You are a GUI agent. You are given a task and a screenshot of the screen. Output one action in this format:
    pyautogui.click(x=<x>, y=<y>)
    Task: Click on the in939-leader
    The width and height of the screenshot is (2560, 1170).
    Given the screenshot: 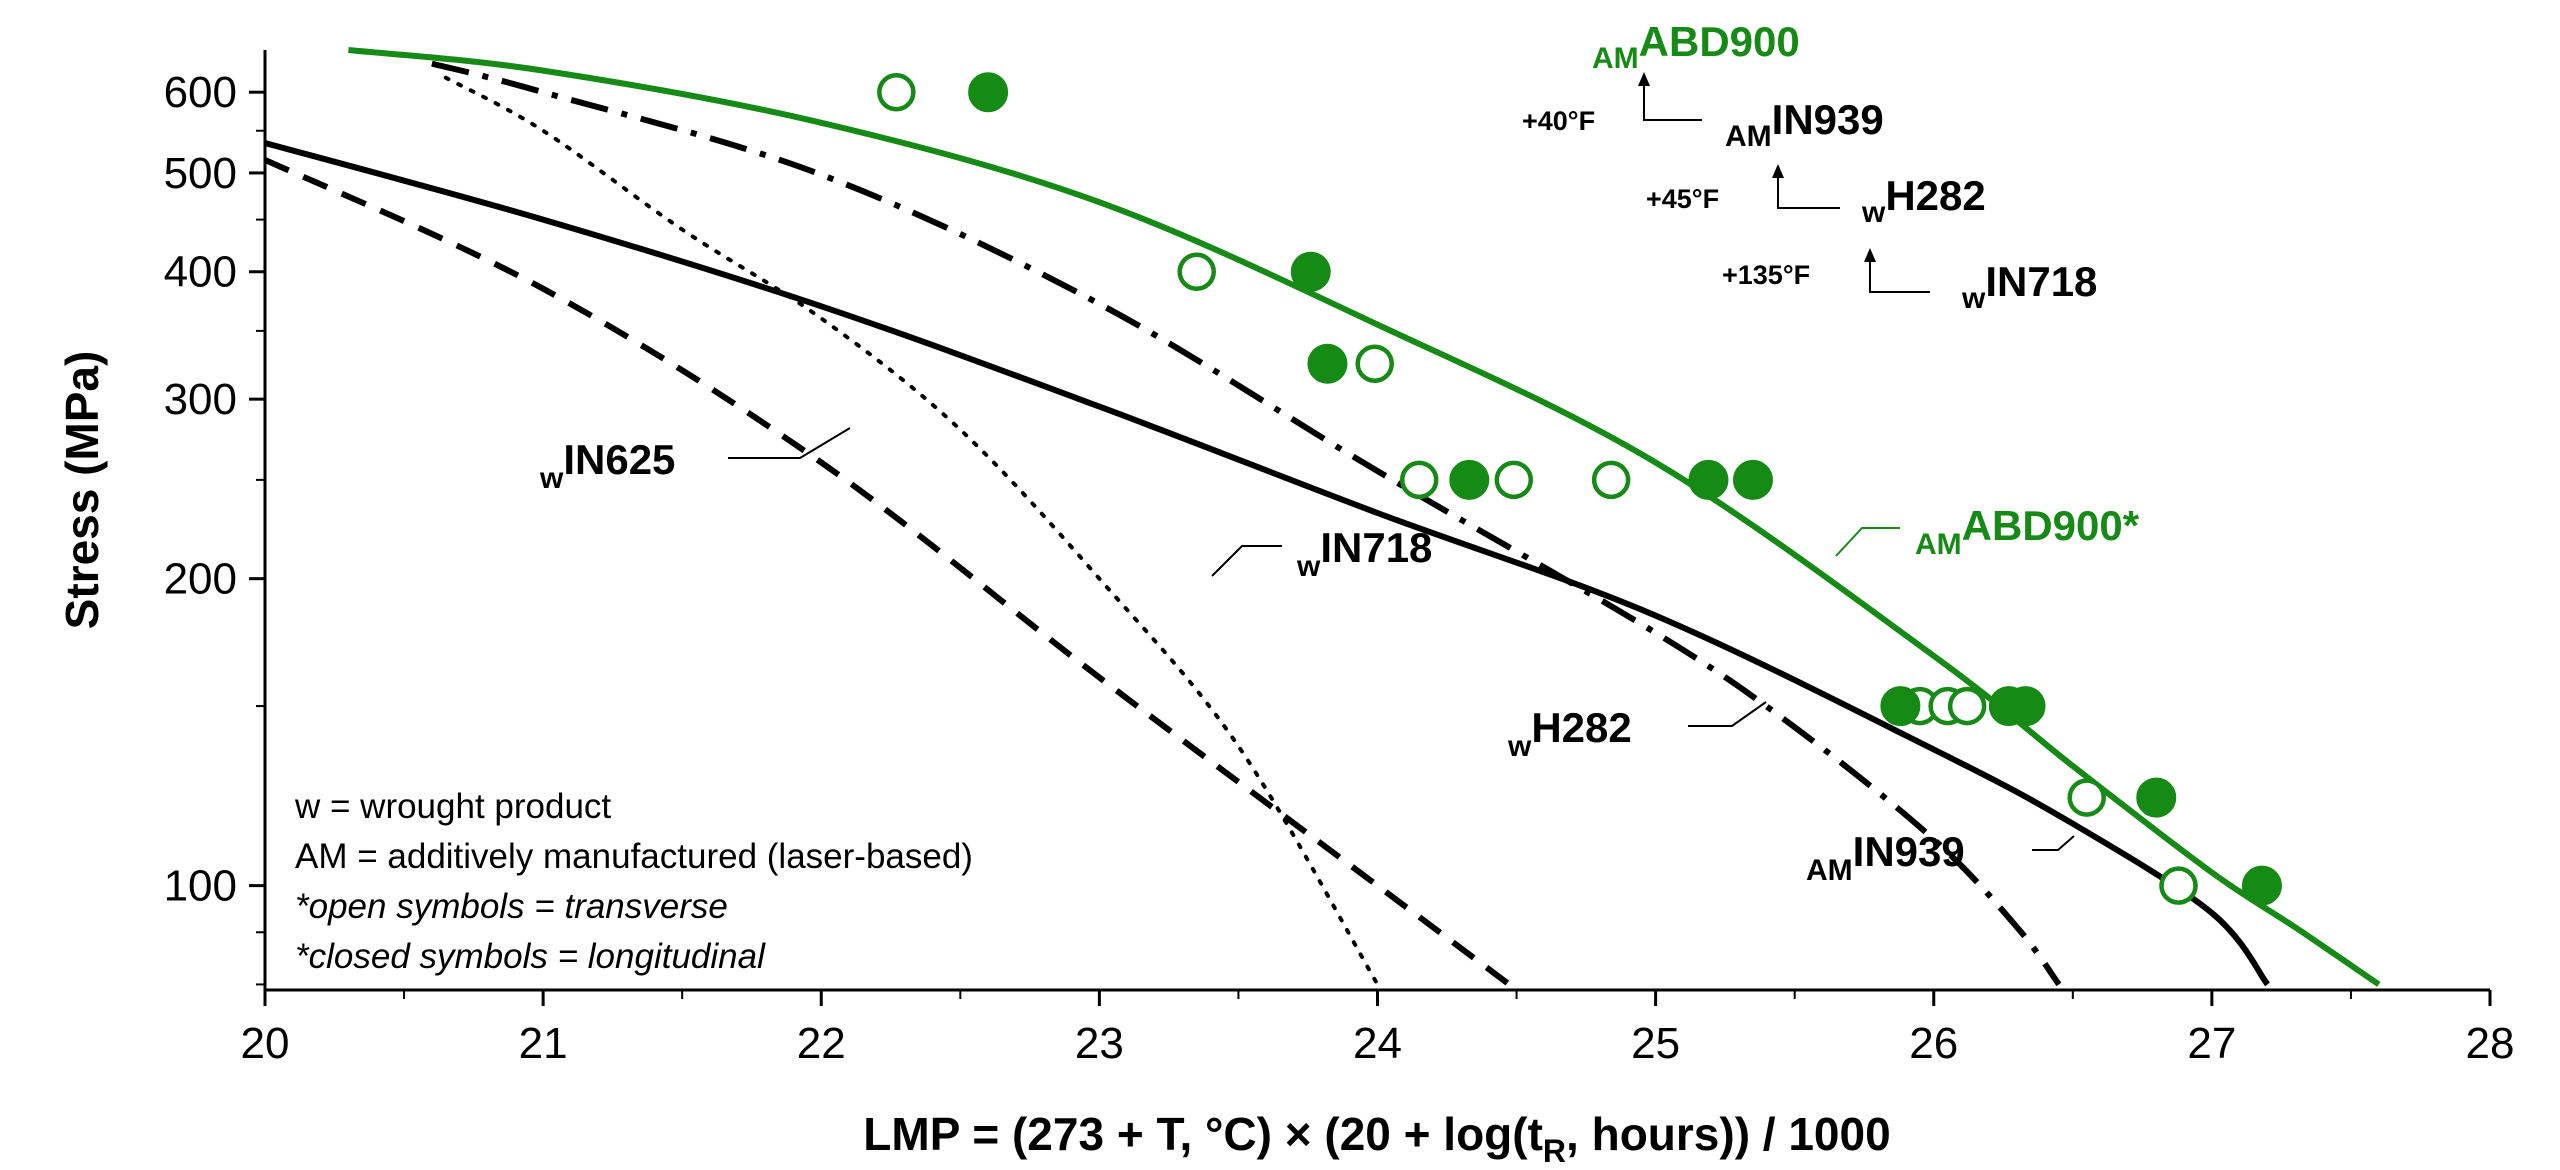 What is the action you would take?
    pyautogui.click(x=2053, y=843)
    